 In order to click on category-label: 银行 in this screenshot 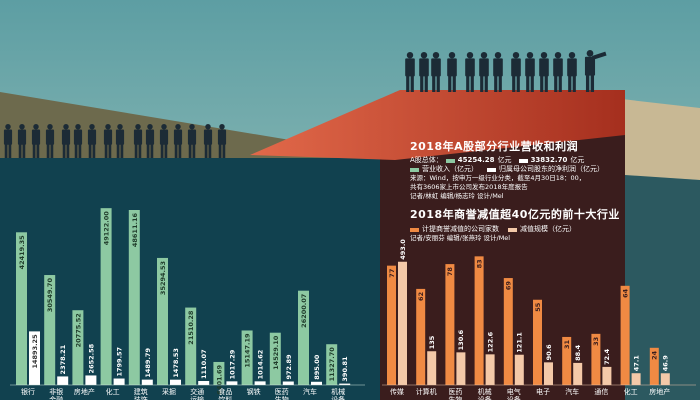, I will do `click(28, 391)`.